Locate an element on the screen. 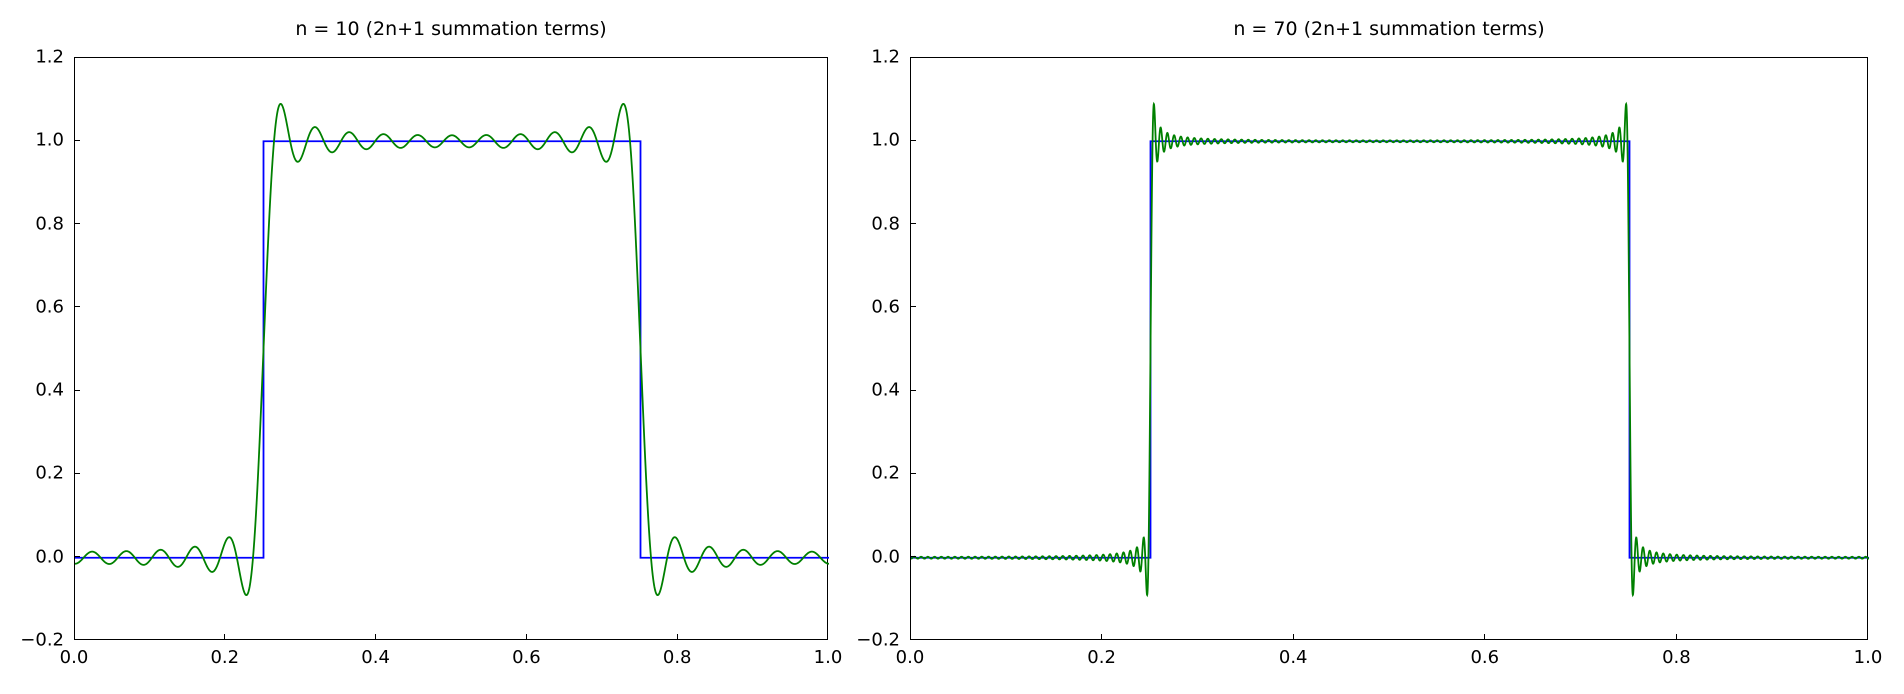  plot-title-right: n = 70 (2n+1 summation terms) is located at coordinates (1389, 29).